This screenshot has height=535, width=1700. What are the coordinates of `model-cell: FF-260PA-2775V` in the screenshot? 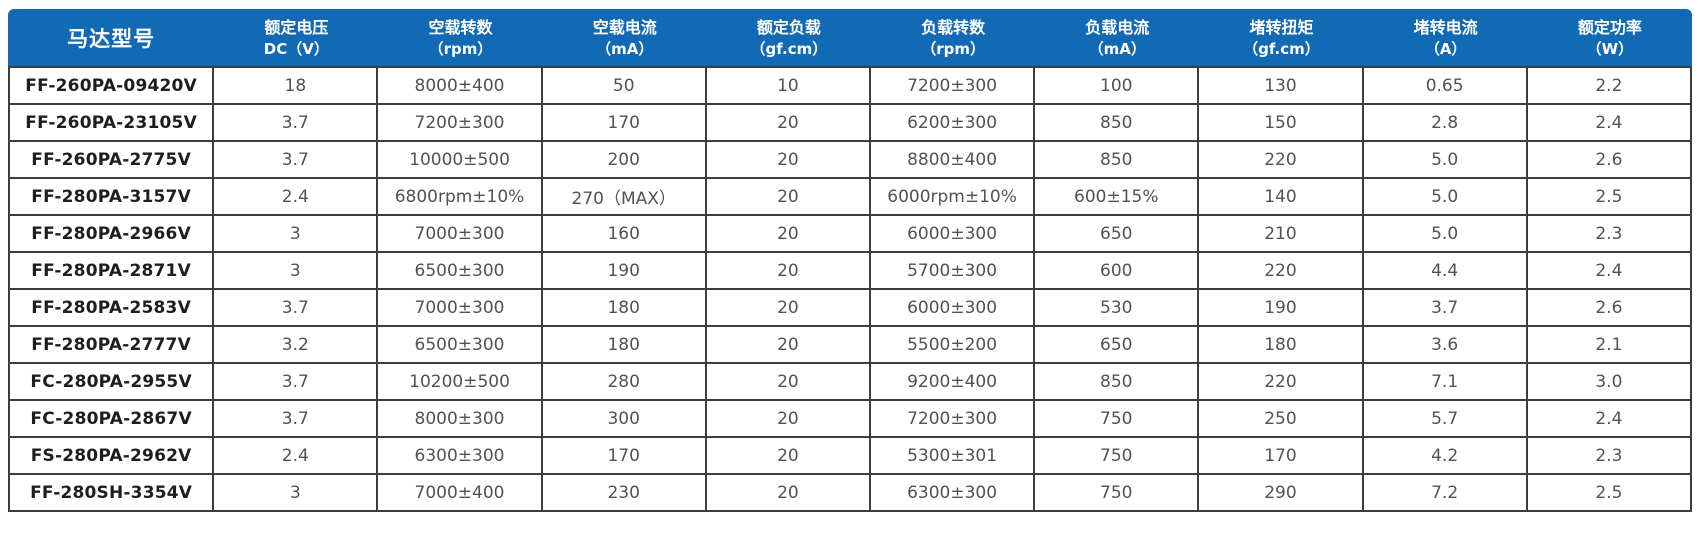 It's located at (111, 160).